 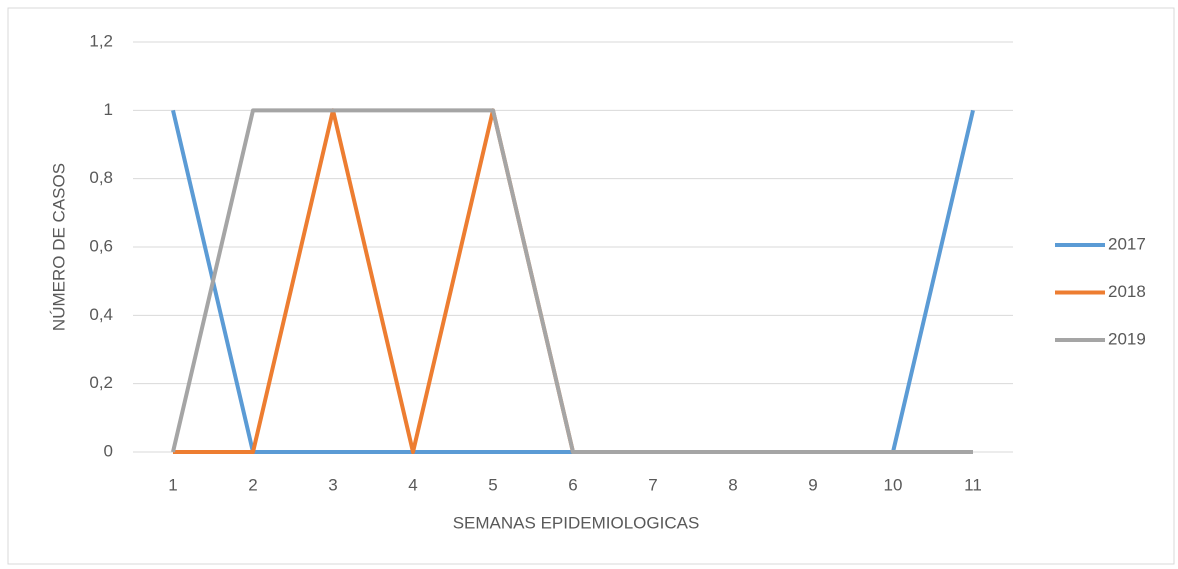 What do you see at coordinates (1127, 338) in the screenshot?
I see `legend-label: 2019` at bounding box center [1127, 338].